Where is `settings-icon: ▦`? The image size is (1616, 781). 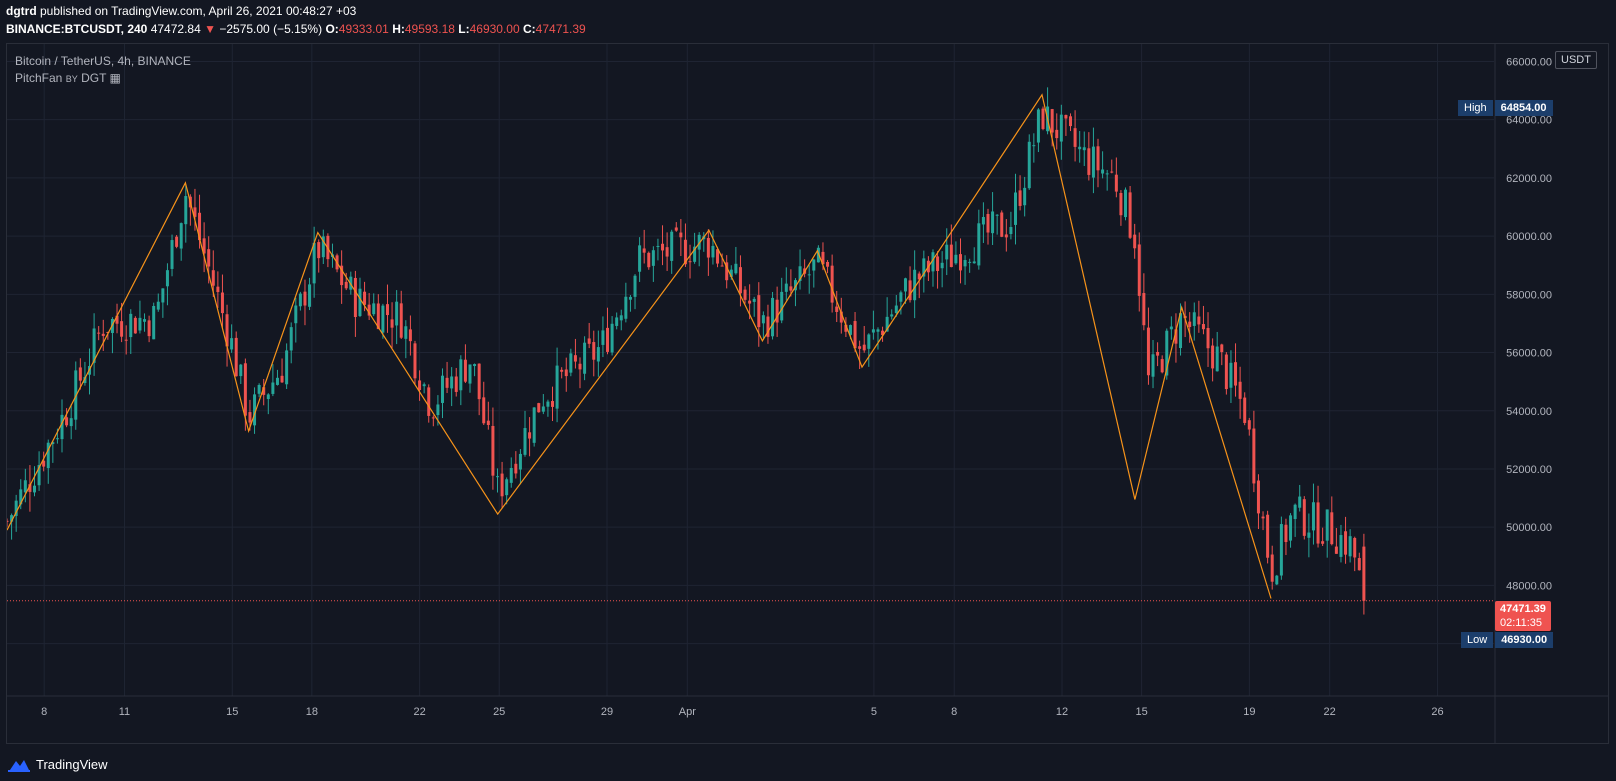
settings-icon: ▦ is located at coordinates (115, 78).